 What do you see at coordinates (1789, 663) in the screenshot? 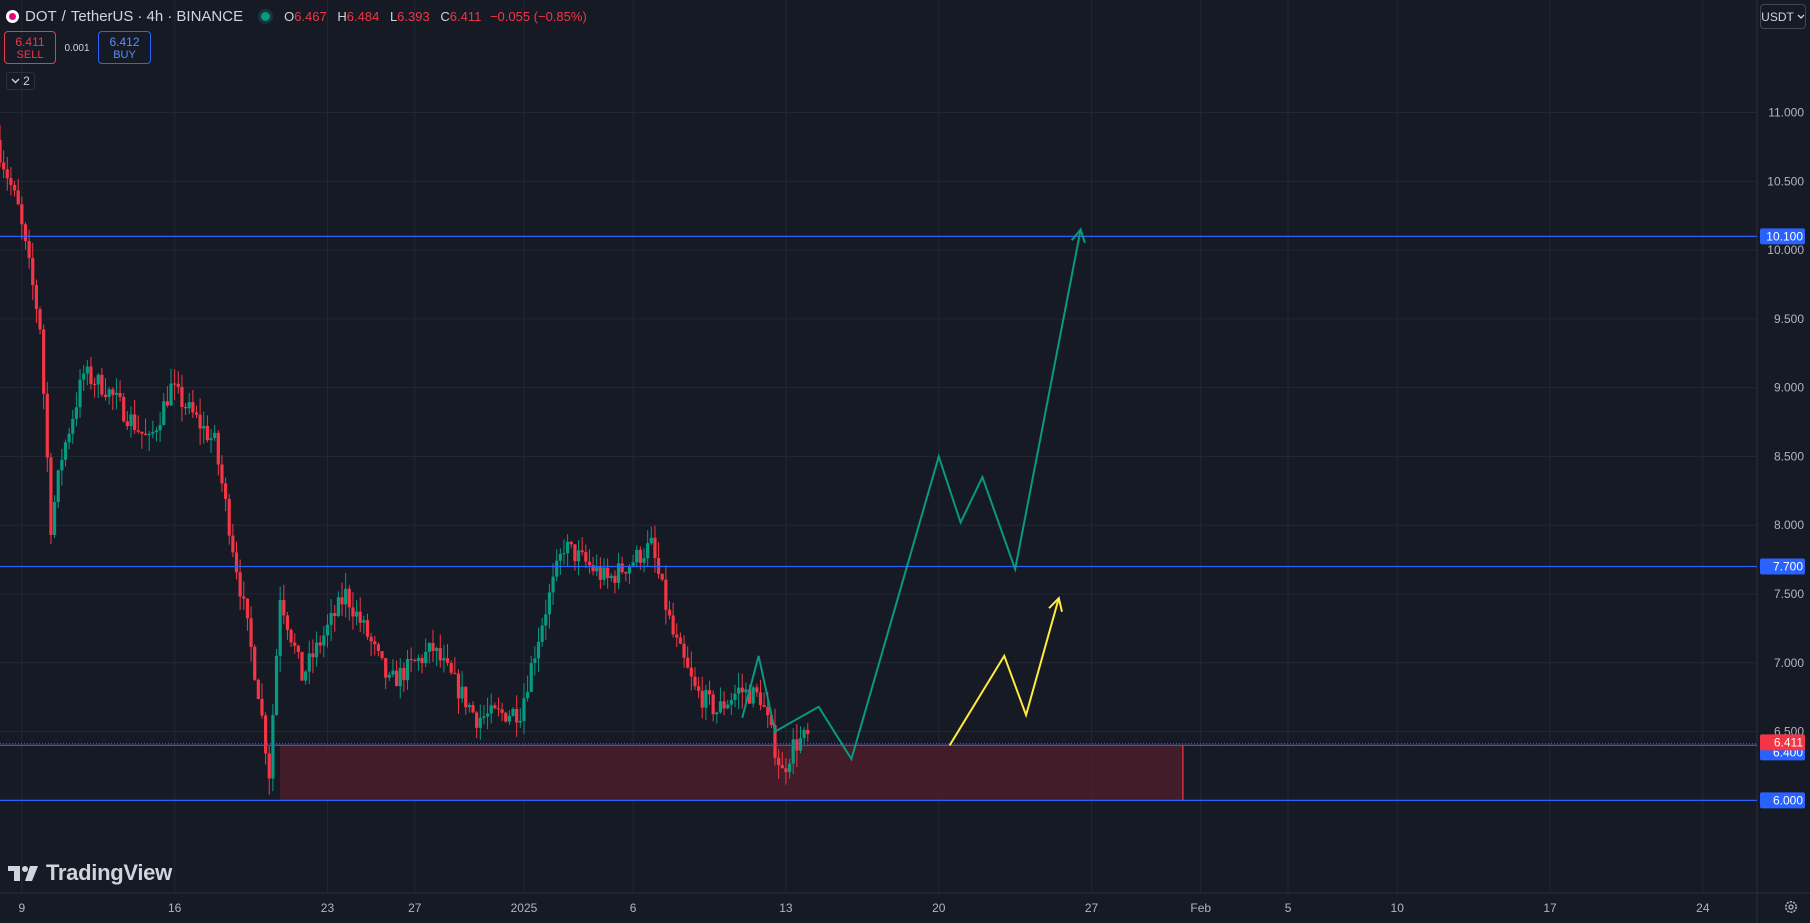
I see `price-tick-label: 7.000` at bounding box center [1789, 663].